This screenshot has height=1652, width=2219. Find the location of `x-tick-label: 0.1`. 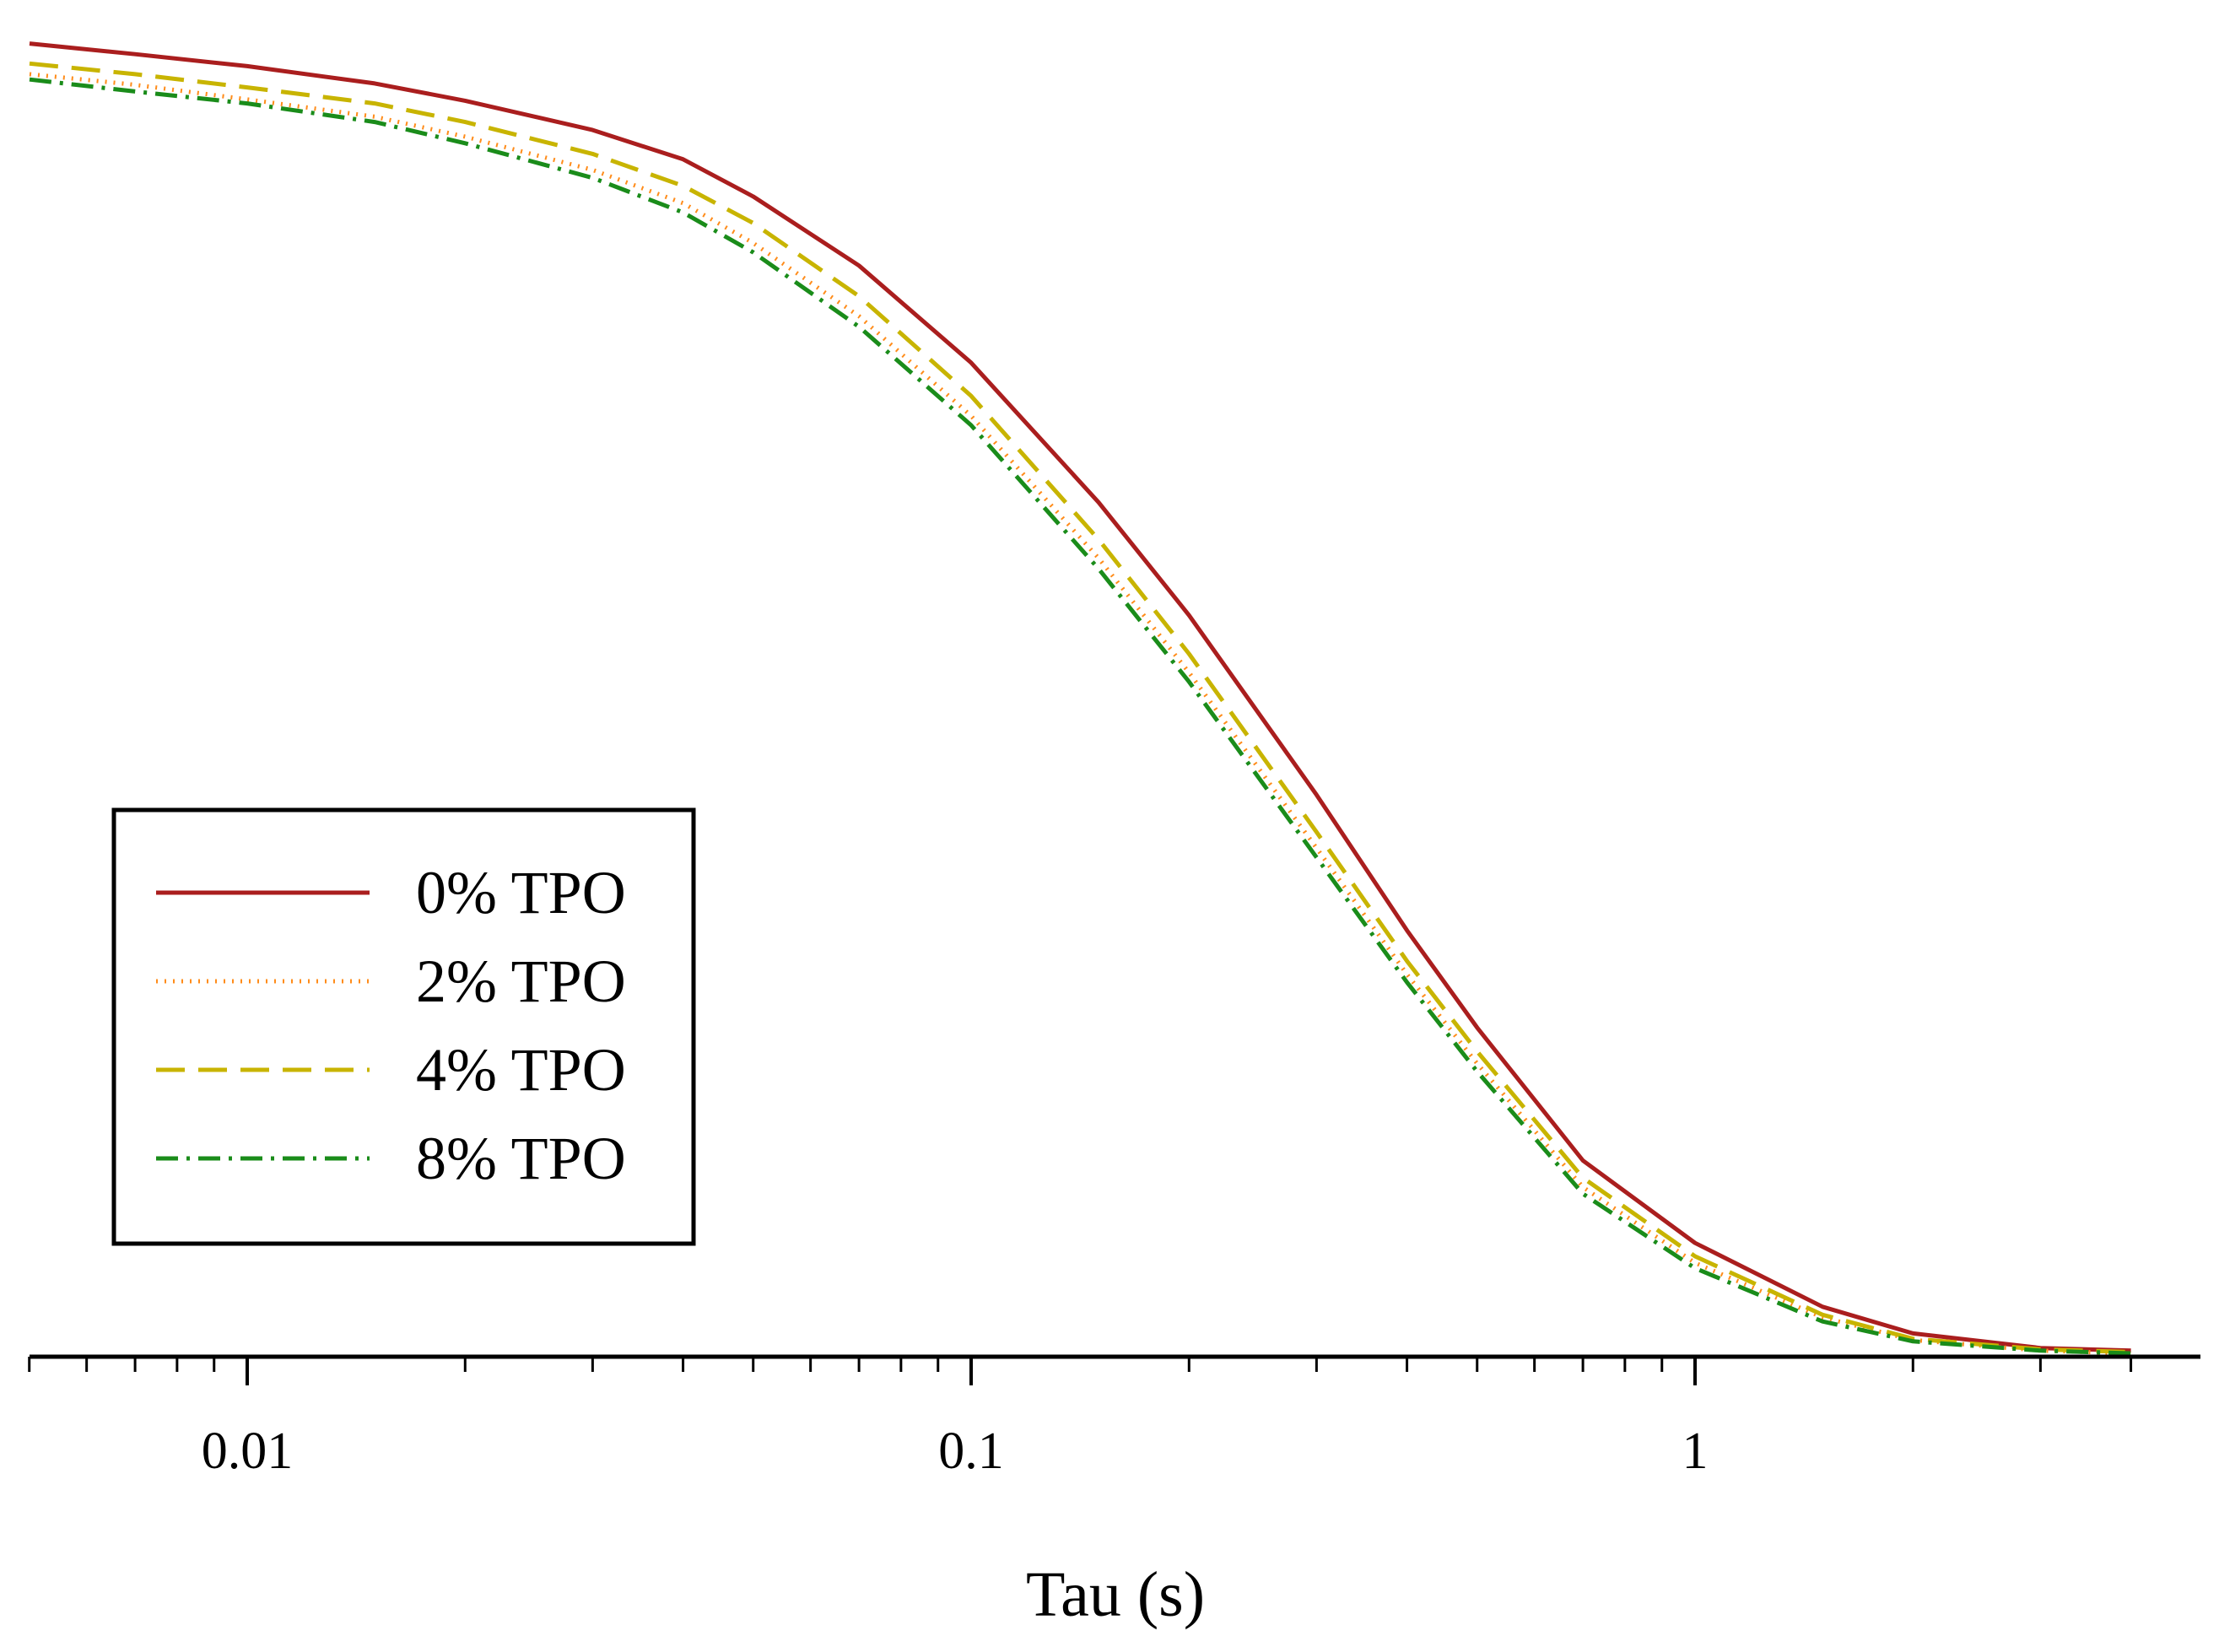

x-tick-label: 0.1 is located at coordinates (971, 1451).